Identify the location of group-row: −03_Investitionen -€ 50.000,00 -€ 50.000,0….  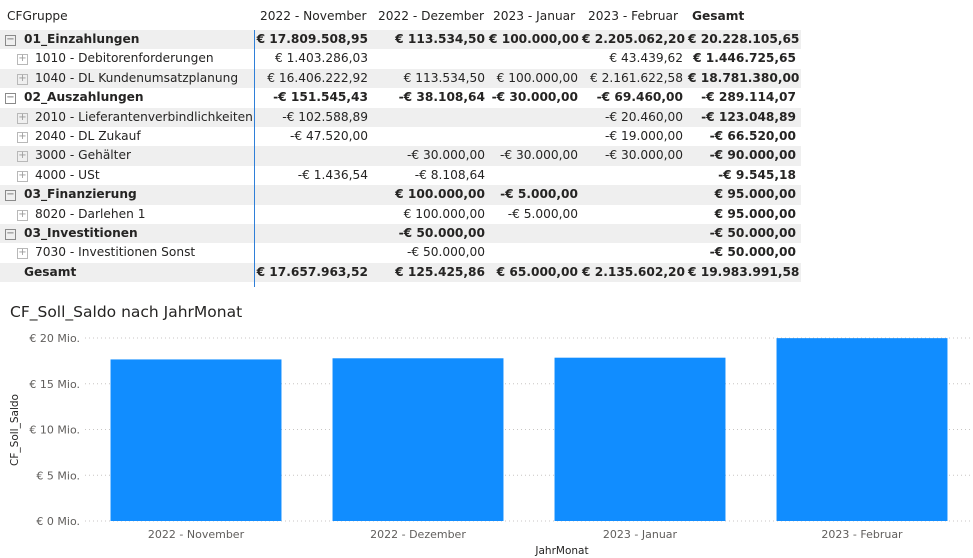
(400, 233).